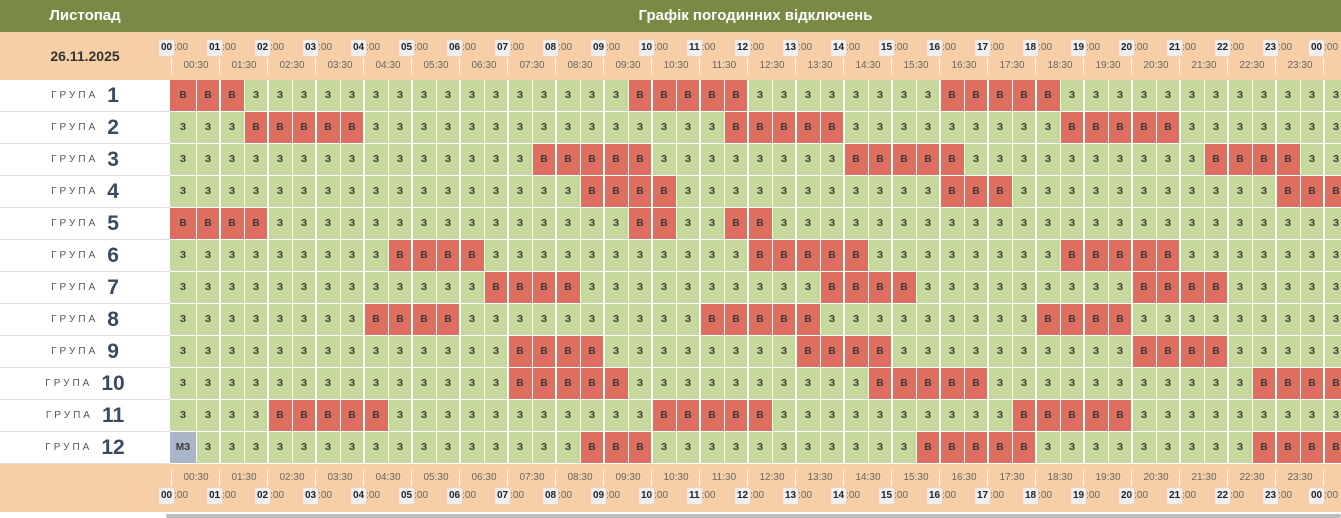 This screenshot has height=518, width=1341. I want to click on half-hour-label: 07:30, so click(532, 477).